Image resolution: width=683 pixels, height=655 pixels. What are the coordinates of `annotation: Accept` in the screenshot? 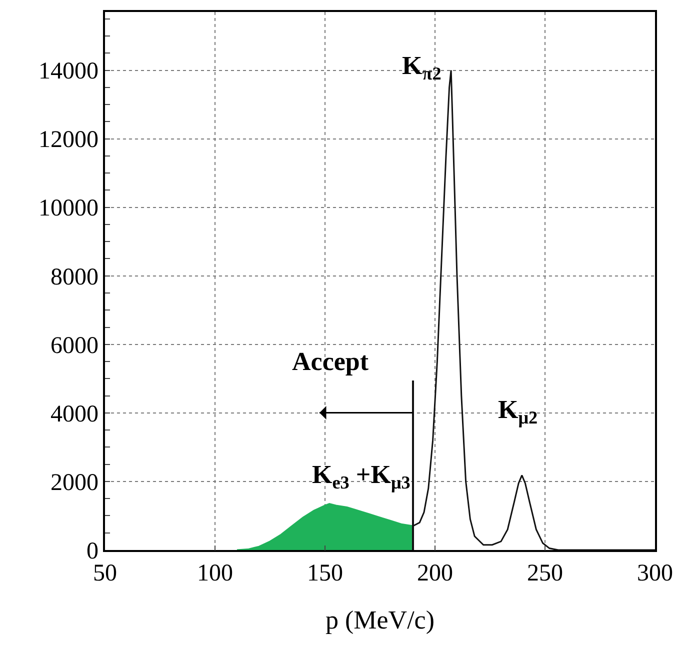 It's located at (330, 361).